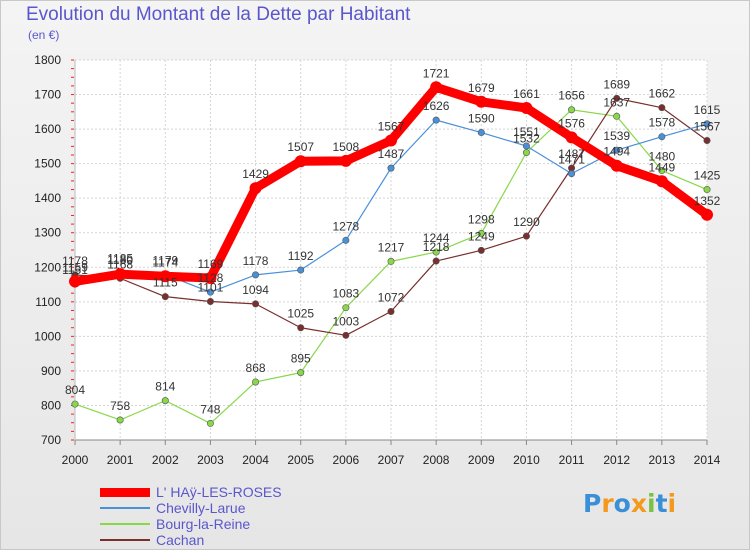 This screenshot has width=750, height=550. Describe the element at coordinates (616, 460) in the screenshot. I see `x-tick-label: 2012` at that location.